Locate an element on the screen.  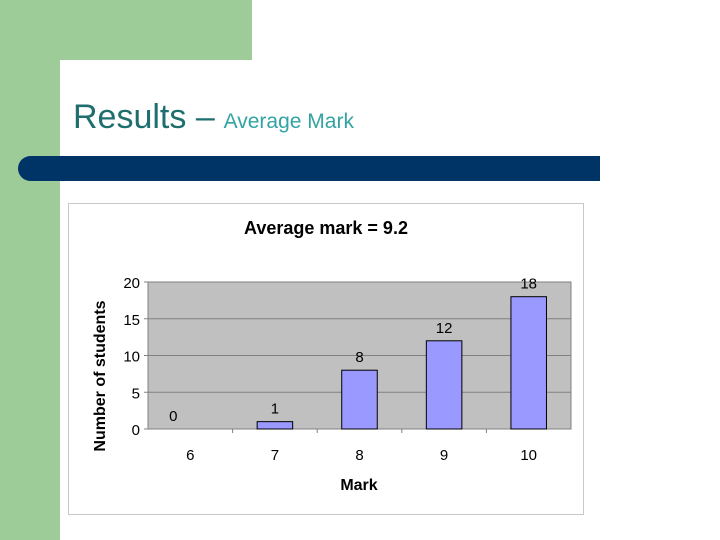
x-axis: 6 7 8 9 10 is located at coordinates (361, 446).